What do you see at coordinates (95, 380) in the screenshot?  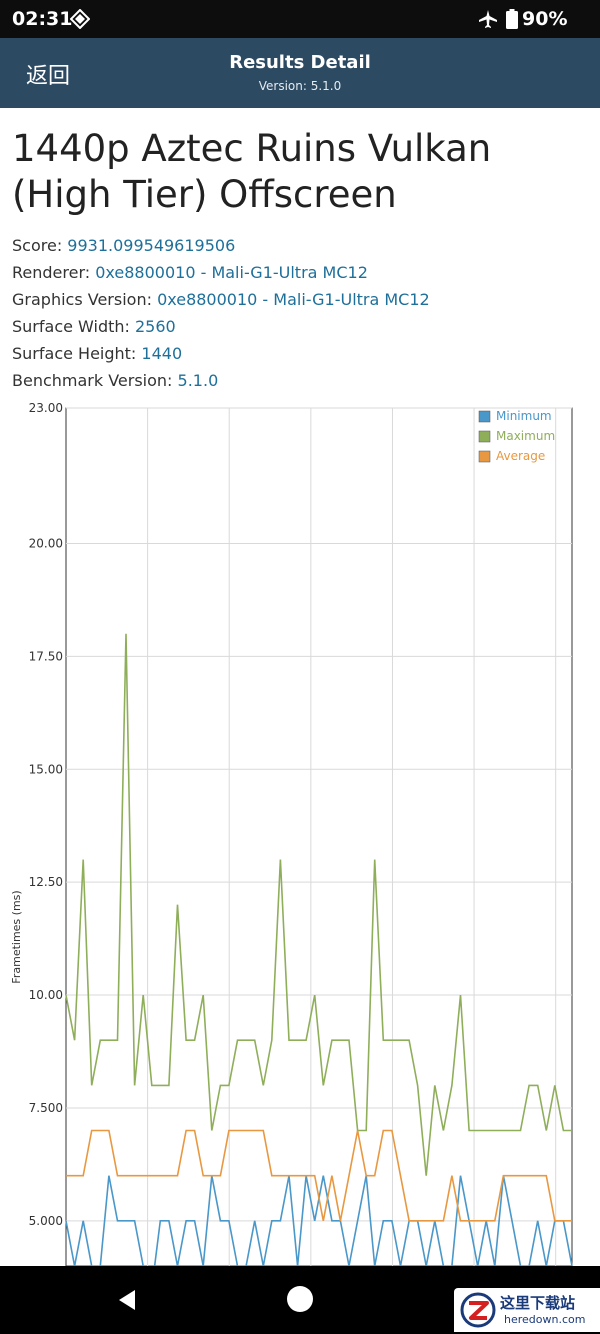 I see `info-label: Benchmark Version:` at bounding box center [95, 380].